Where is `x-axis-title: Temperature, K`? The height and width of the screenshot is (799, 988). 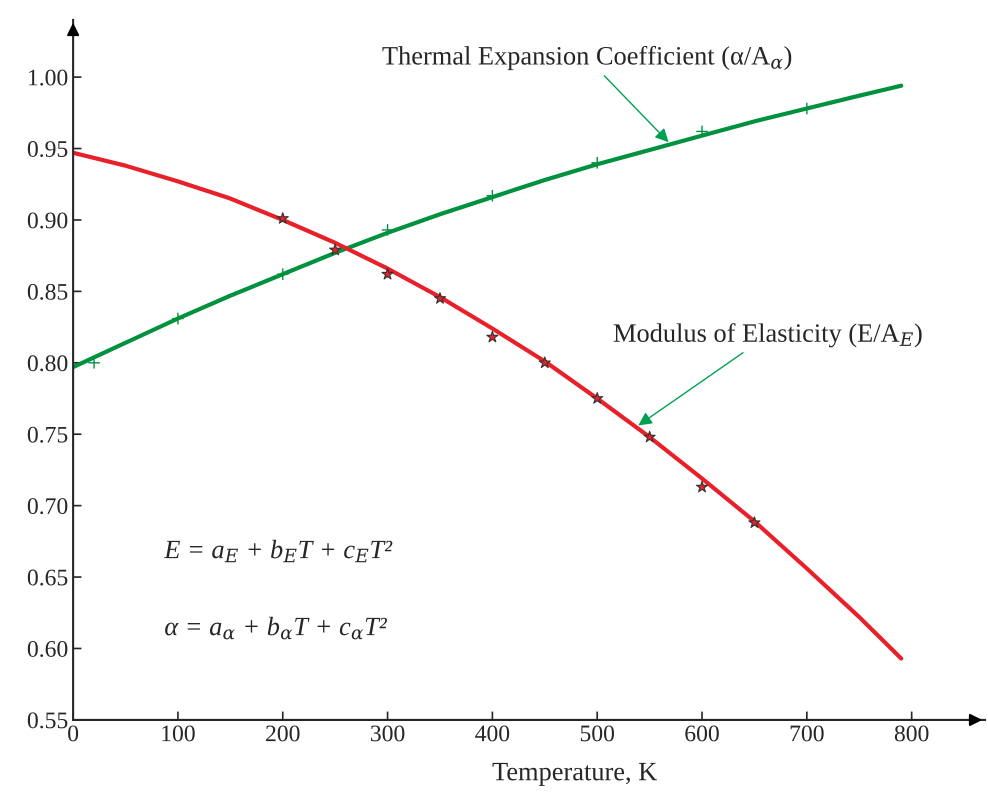 x-axis-title: Temperature, K is located at coordinates (574, 774).